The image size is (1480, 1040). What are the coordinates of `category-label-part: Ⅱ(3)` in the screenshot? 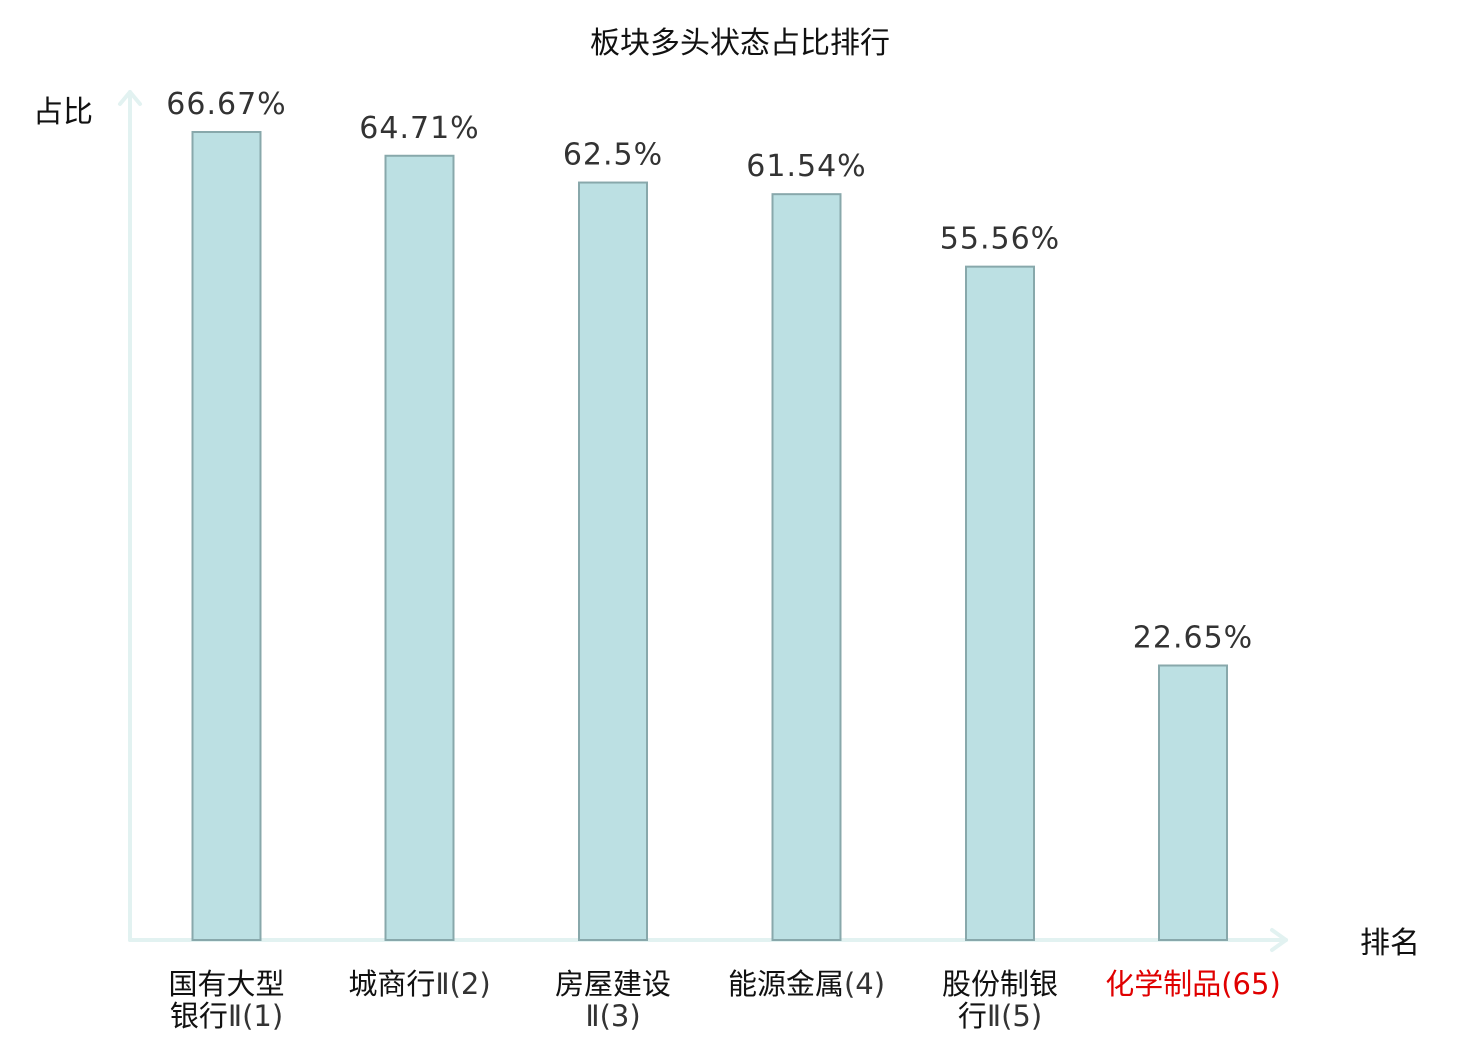 It's located at (612, 1016).